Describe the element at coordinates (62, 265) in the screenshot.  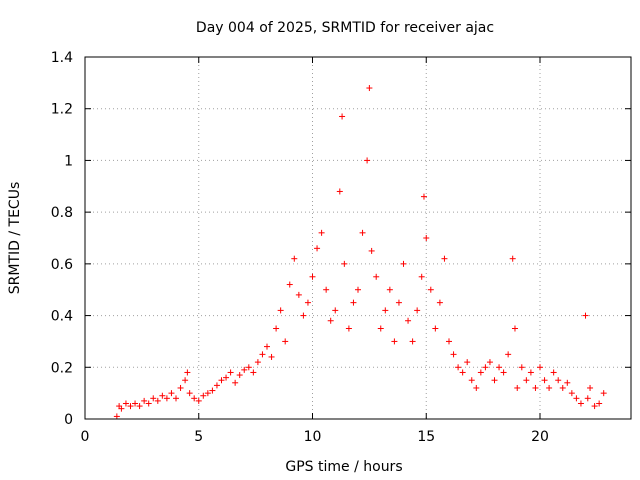
I see `y-tick-label: 0.6` at that location.